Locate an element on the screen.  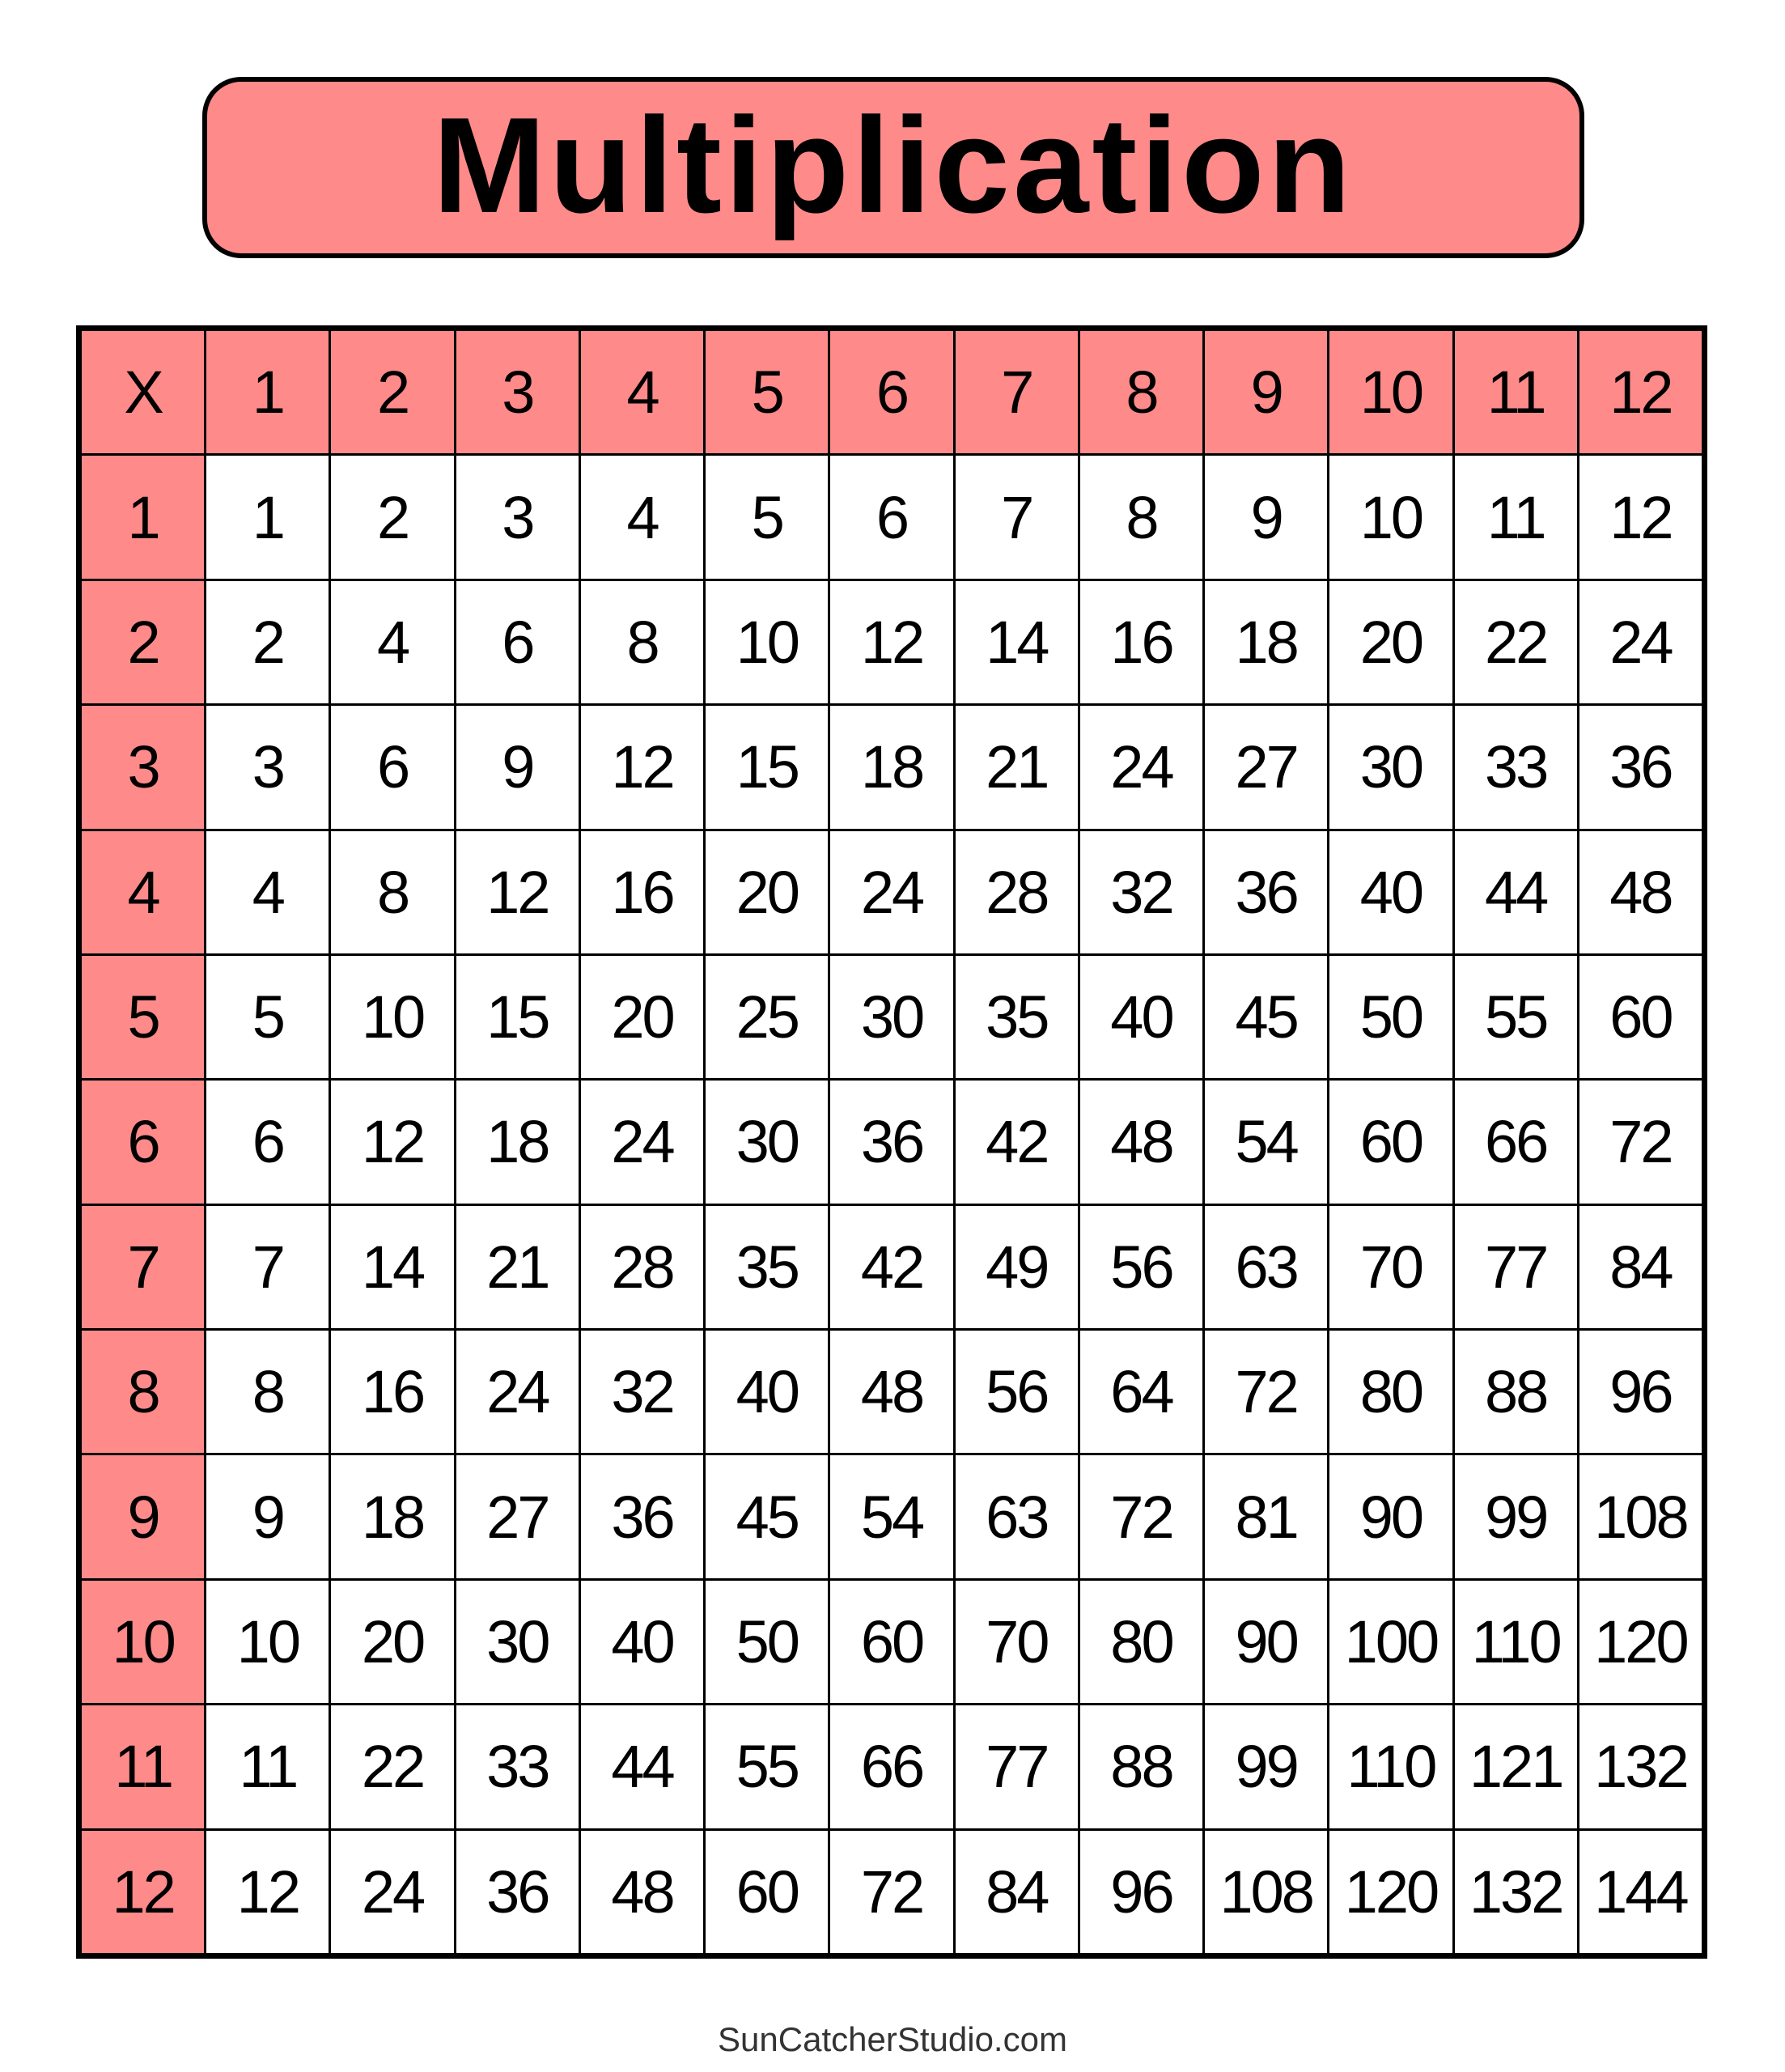
table-cell: 72 is located at coordinates (891, 1891).